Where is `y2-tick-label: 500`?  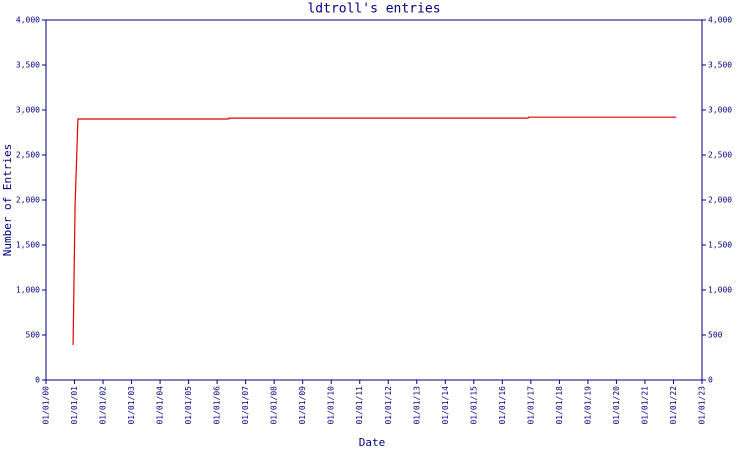
y2-tick-label: 500 is located at coordinates (715, 335).